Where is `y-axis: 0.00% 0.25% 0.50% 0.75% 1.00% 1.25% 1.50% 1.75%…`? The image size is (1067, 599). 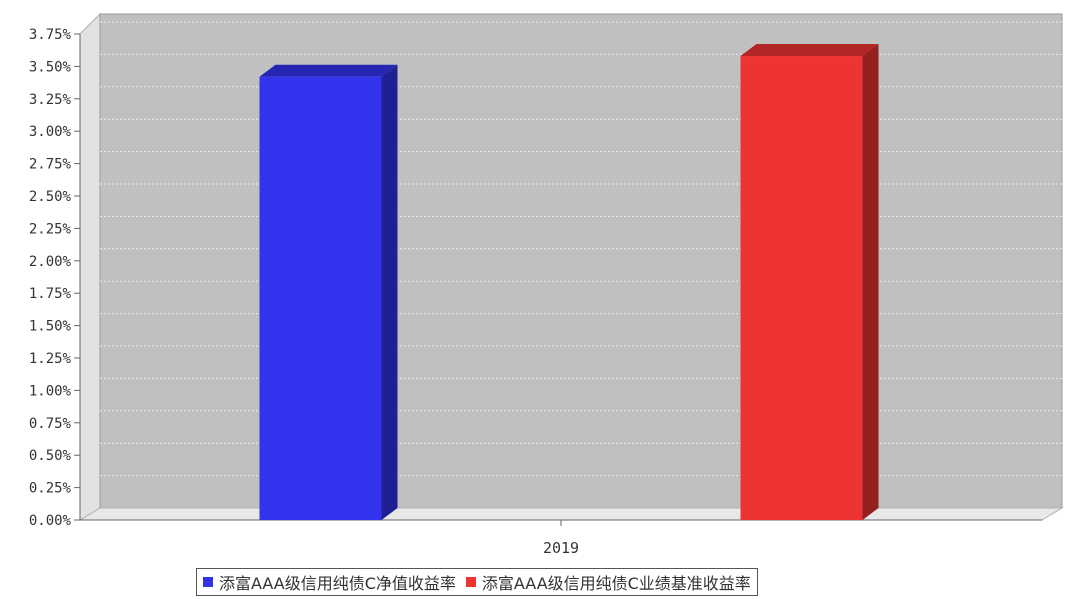 y-axis: 0.00% 0.25% 0.50% 0.75% 1.00% 1.25% 1.50% 1.75%… is located at coordinates (55, 278).